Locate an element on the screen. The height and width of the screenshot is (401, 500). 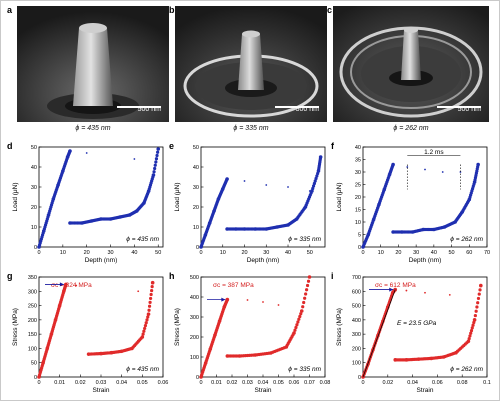
plot-frame is located at coordinates (425, 327).